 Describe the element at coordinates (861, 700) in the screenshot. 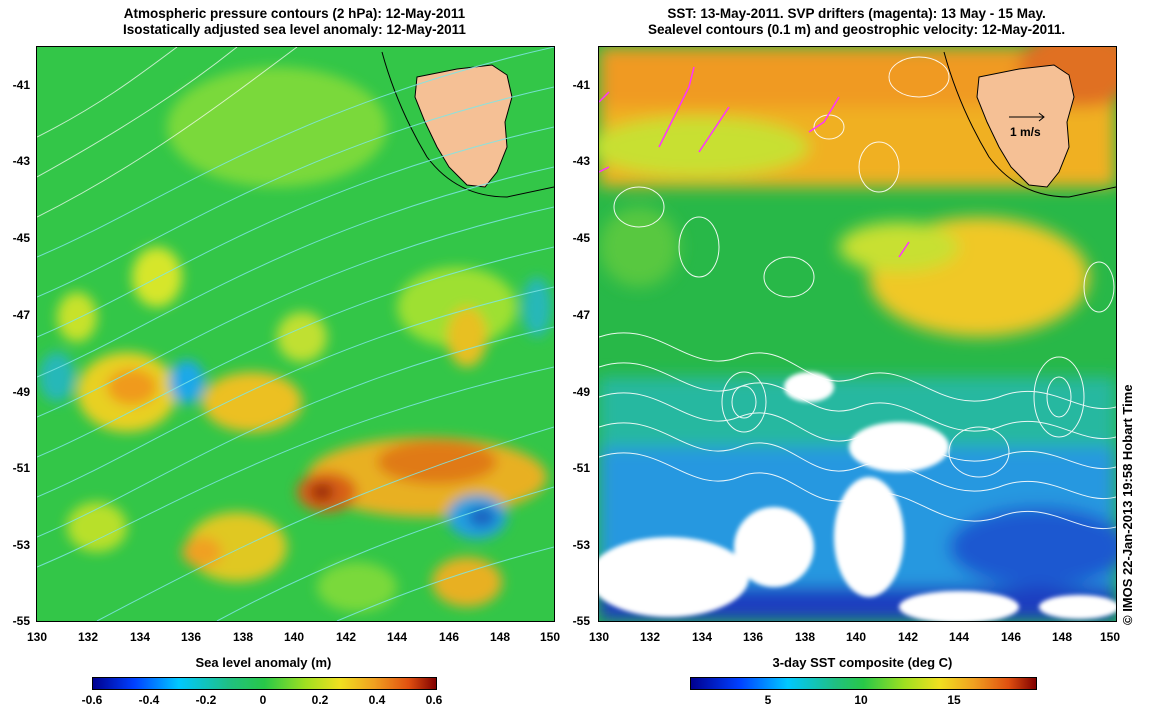

I see `sst-tick-10: 10` at that location.